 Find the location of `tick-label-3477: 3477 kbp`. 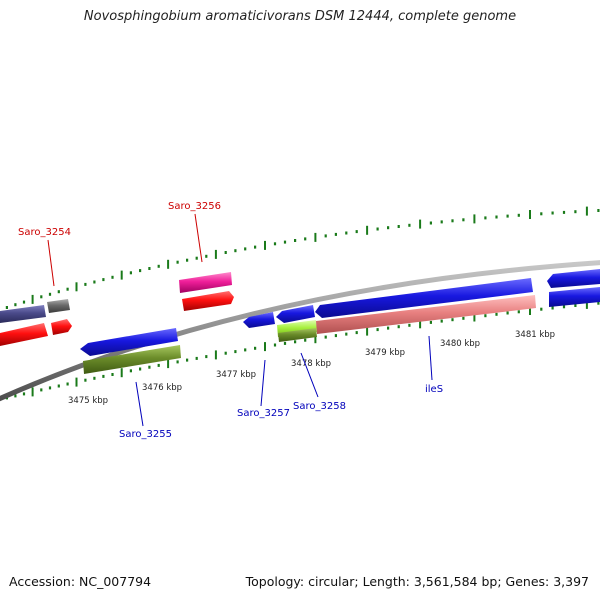

tick-label-3477: 3477 kbp is located at coordinates (236, 375).